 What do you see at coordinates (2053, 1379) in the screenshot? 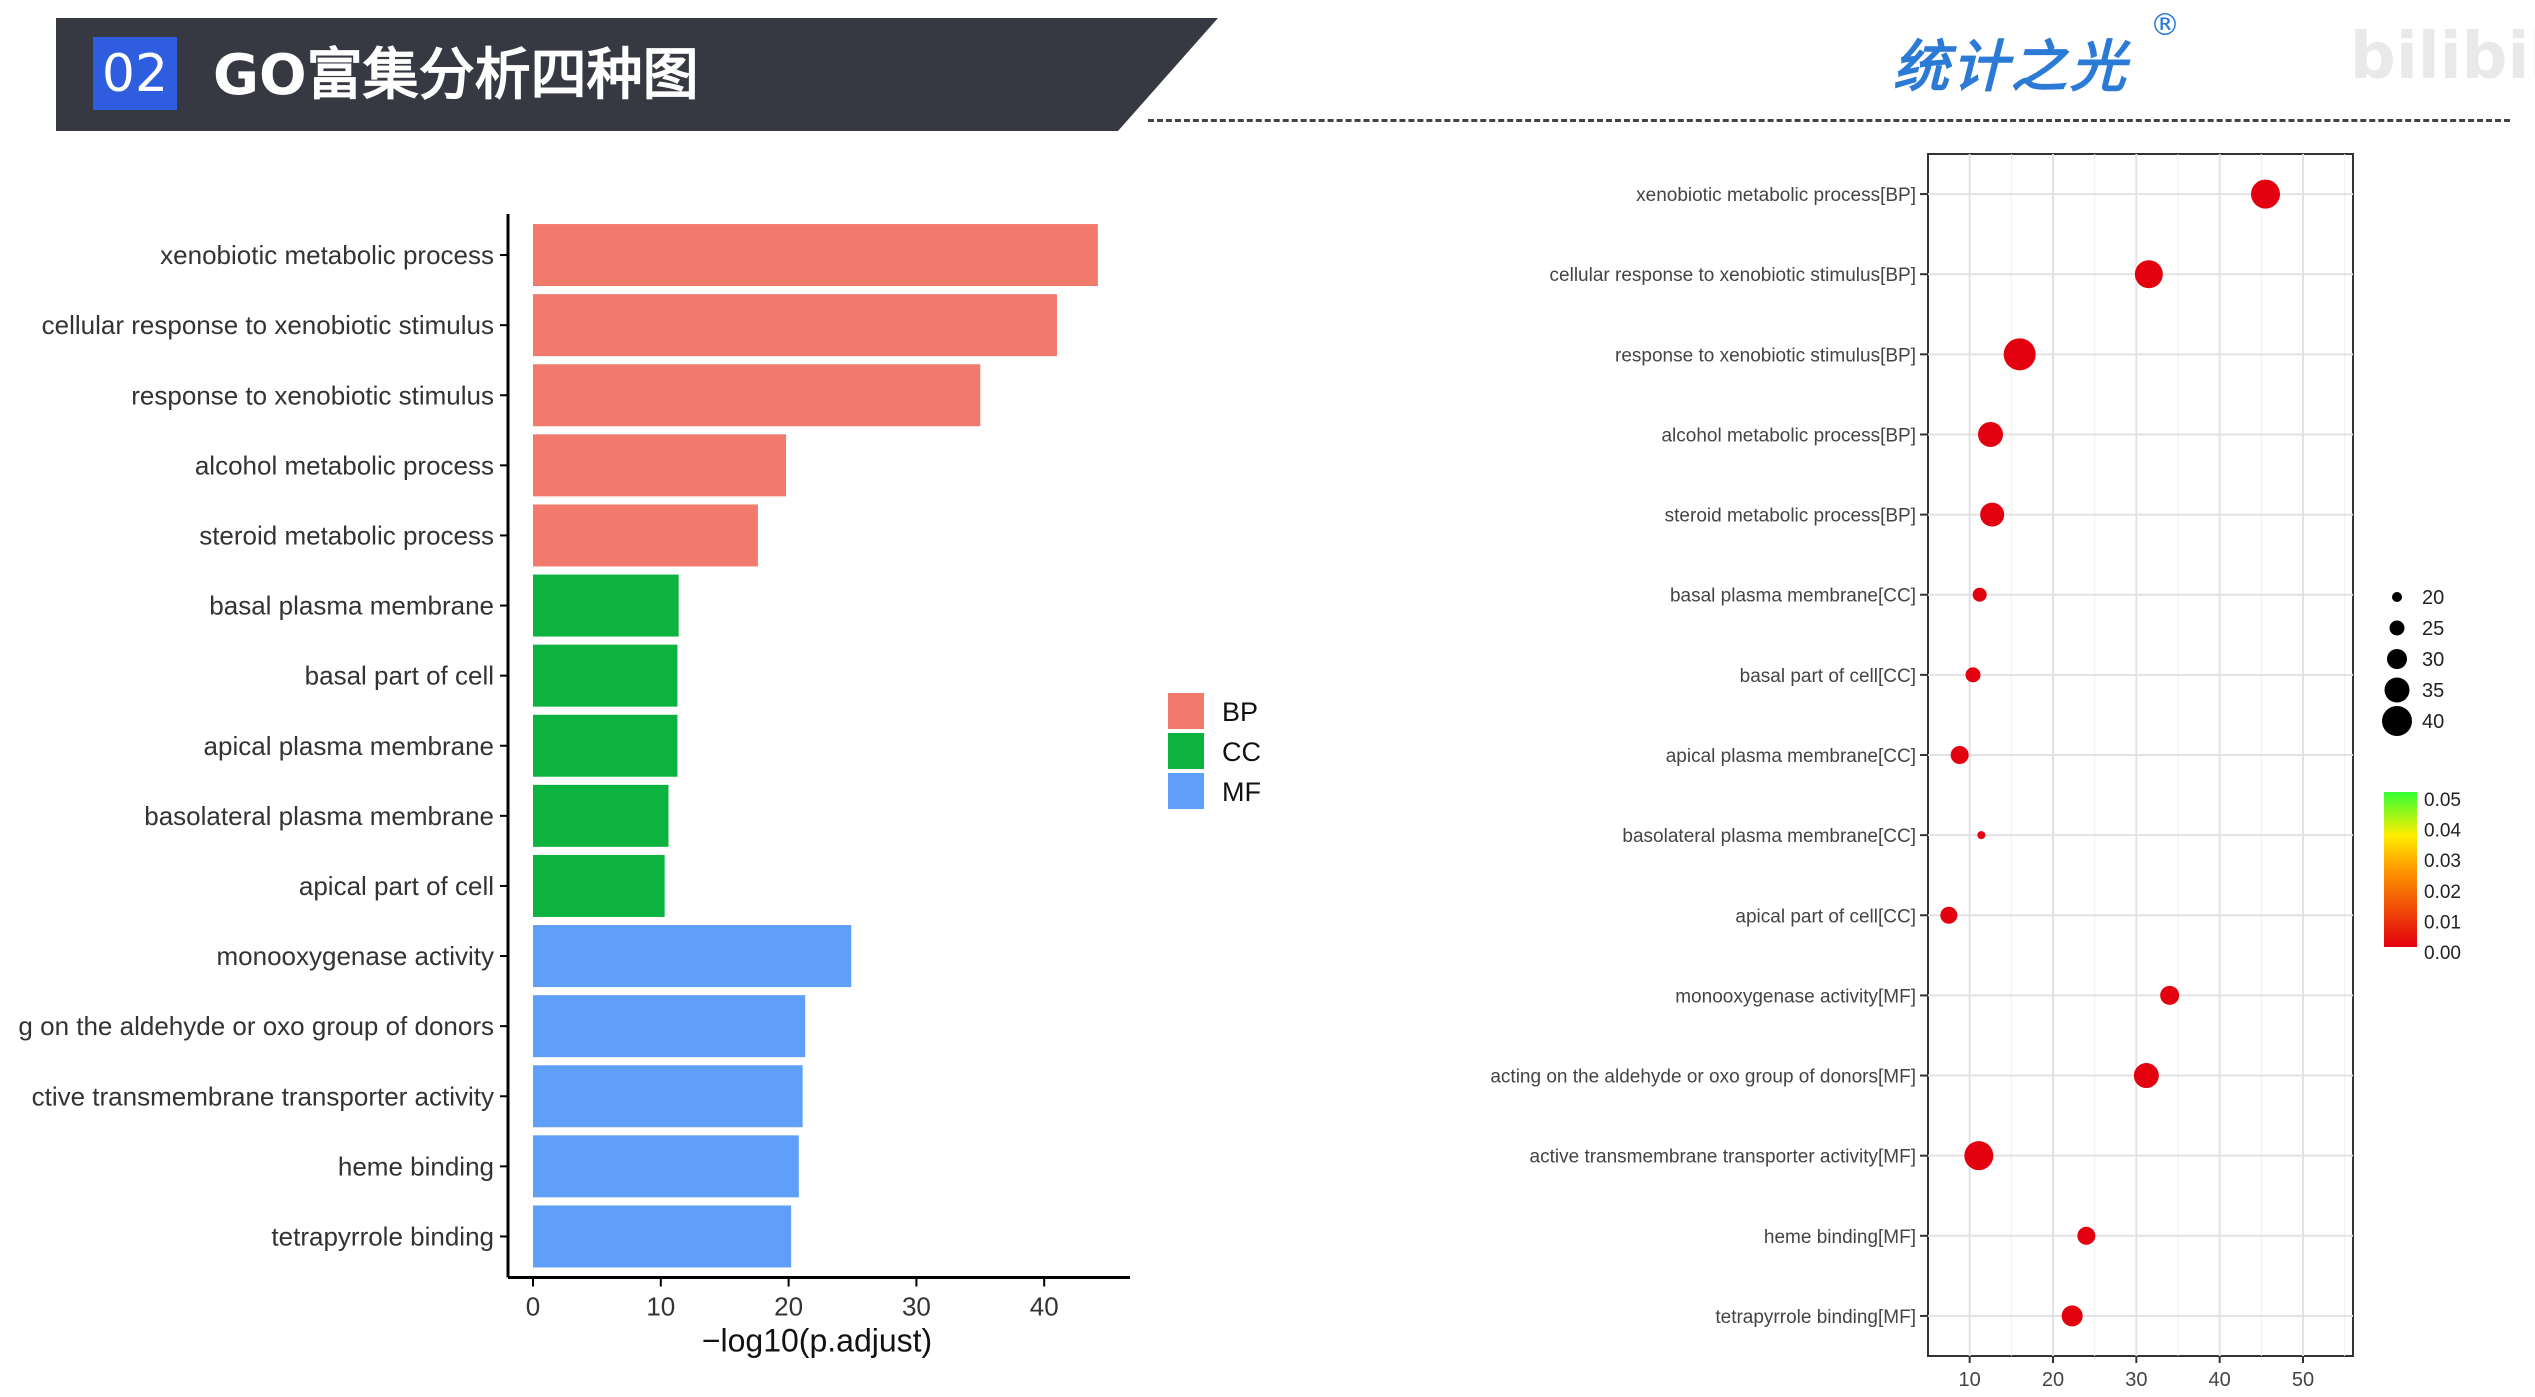
I see `dot-x-tick-label-2: 20` at bounding box center [2053, 1379].